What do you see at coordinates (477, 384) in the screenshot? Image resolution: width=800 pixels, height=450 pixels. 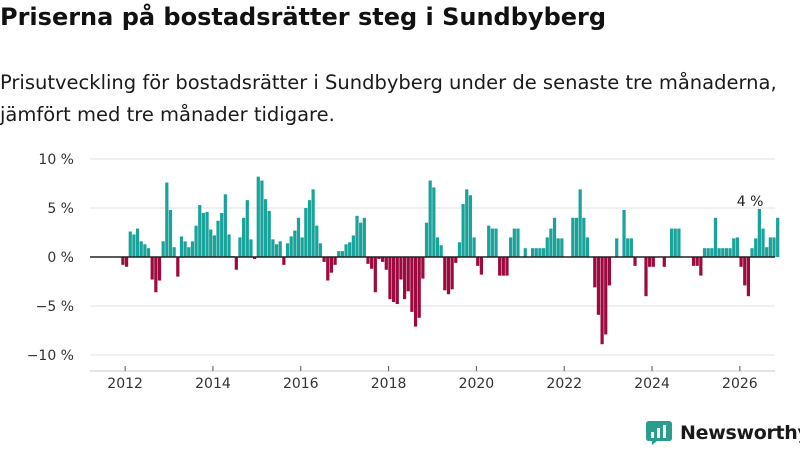 I see `x-tick-label: 2020` at bounding box center [477, 384].